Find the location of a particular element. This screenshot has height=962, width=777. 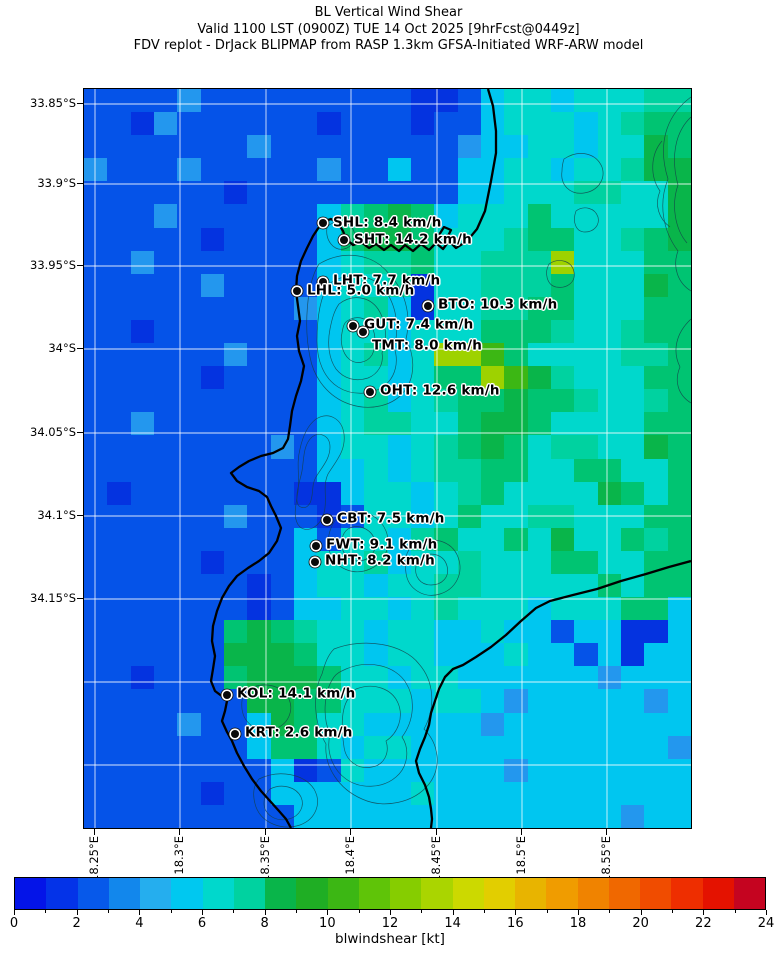

colorbar-tick-label: 10 is located at coordinates (327, 923).